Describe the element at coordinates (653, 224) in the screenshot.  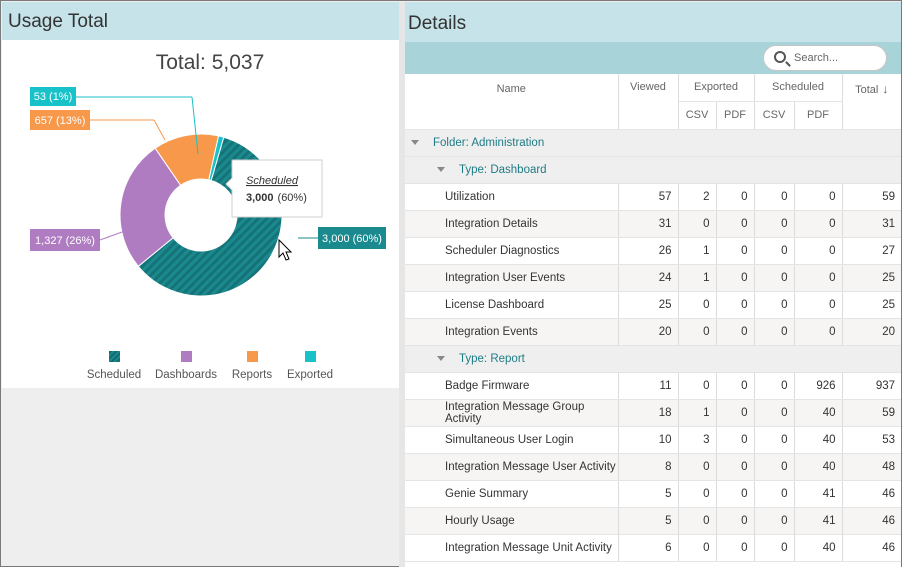
I see `table-row: Integration Details 31 0 0 0 0 31` at that location.